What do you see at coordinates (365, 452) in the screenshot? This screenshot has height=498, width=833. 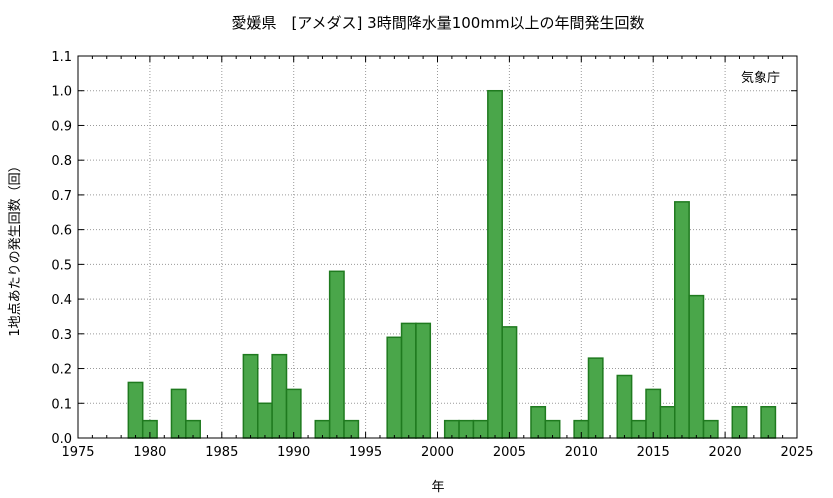 I see `x-tick-label: 1995` at bounding box center [365, 452].